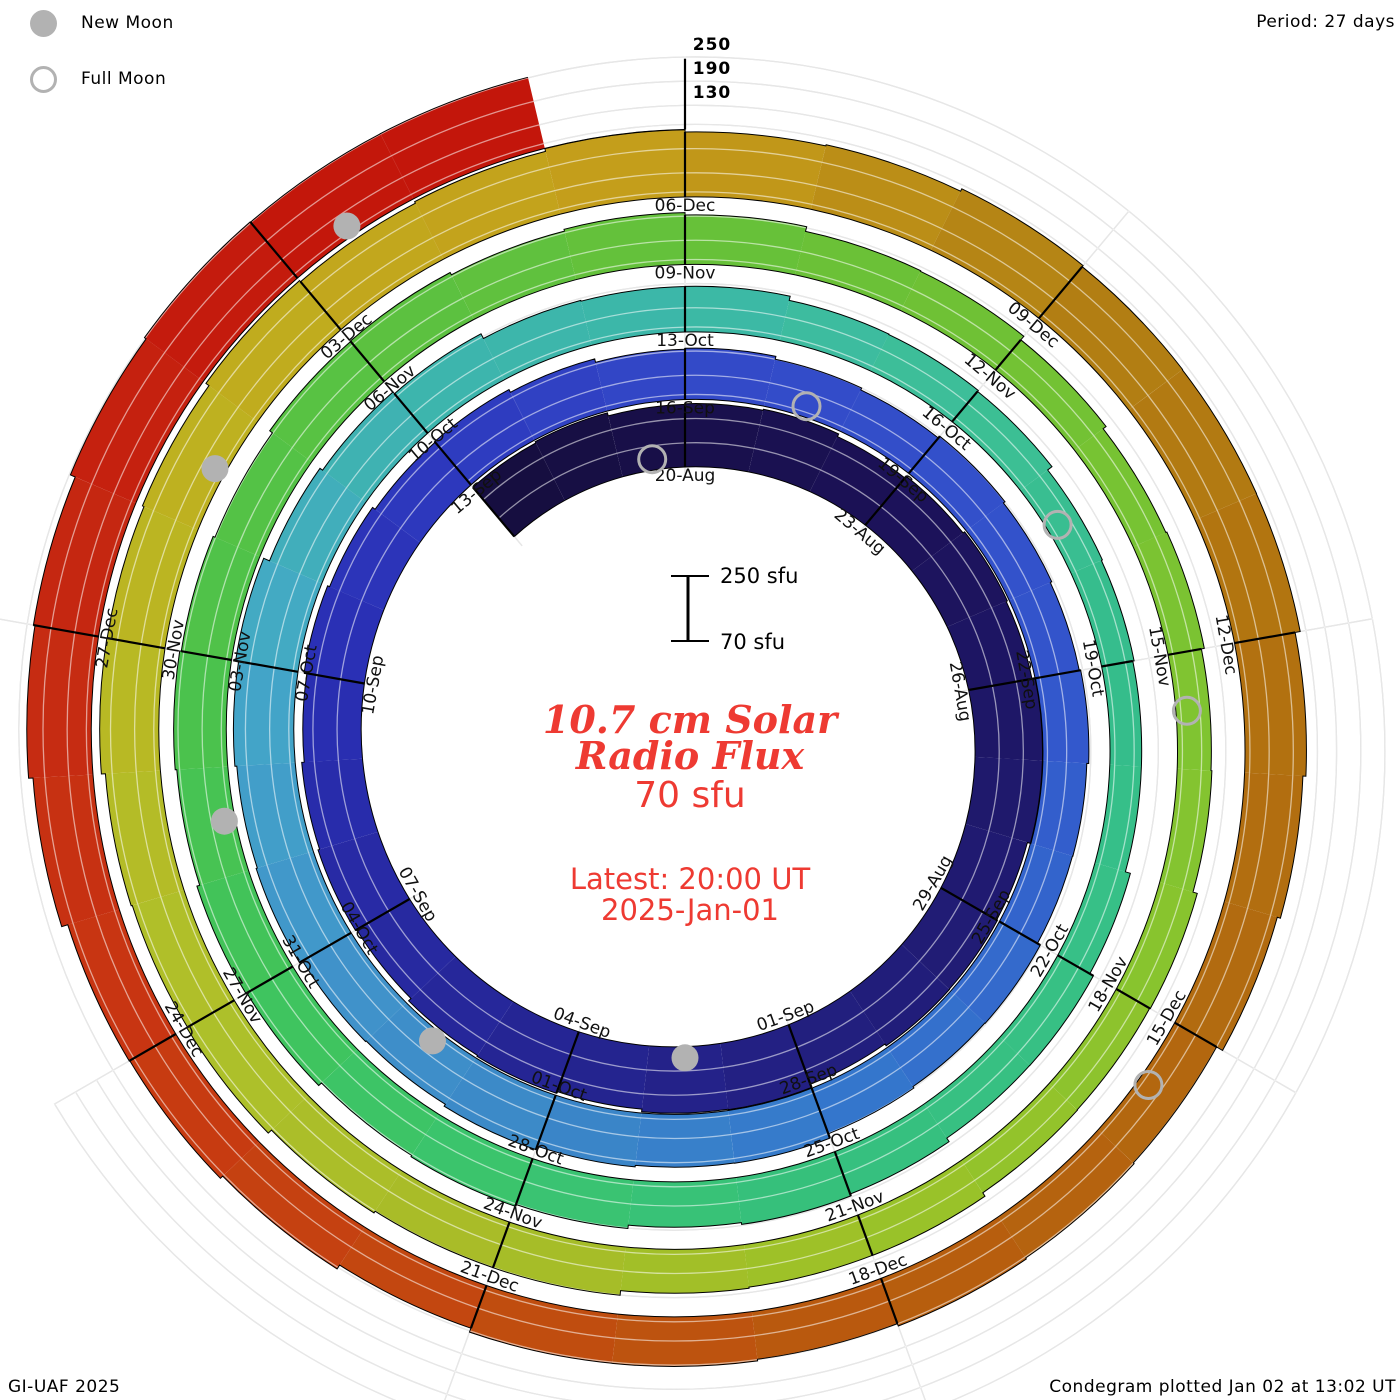 This screenshot has width=1400, height=1400. I want to click on new-moon-icon, so click(43, 23).